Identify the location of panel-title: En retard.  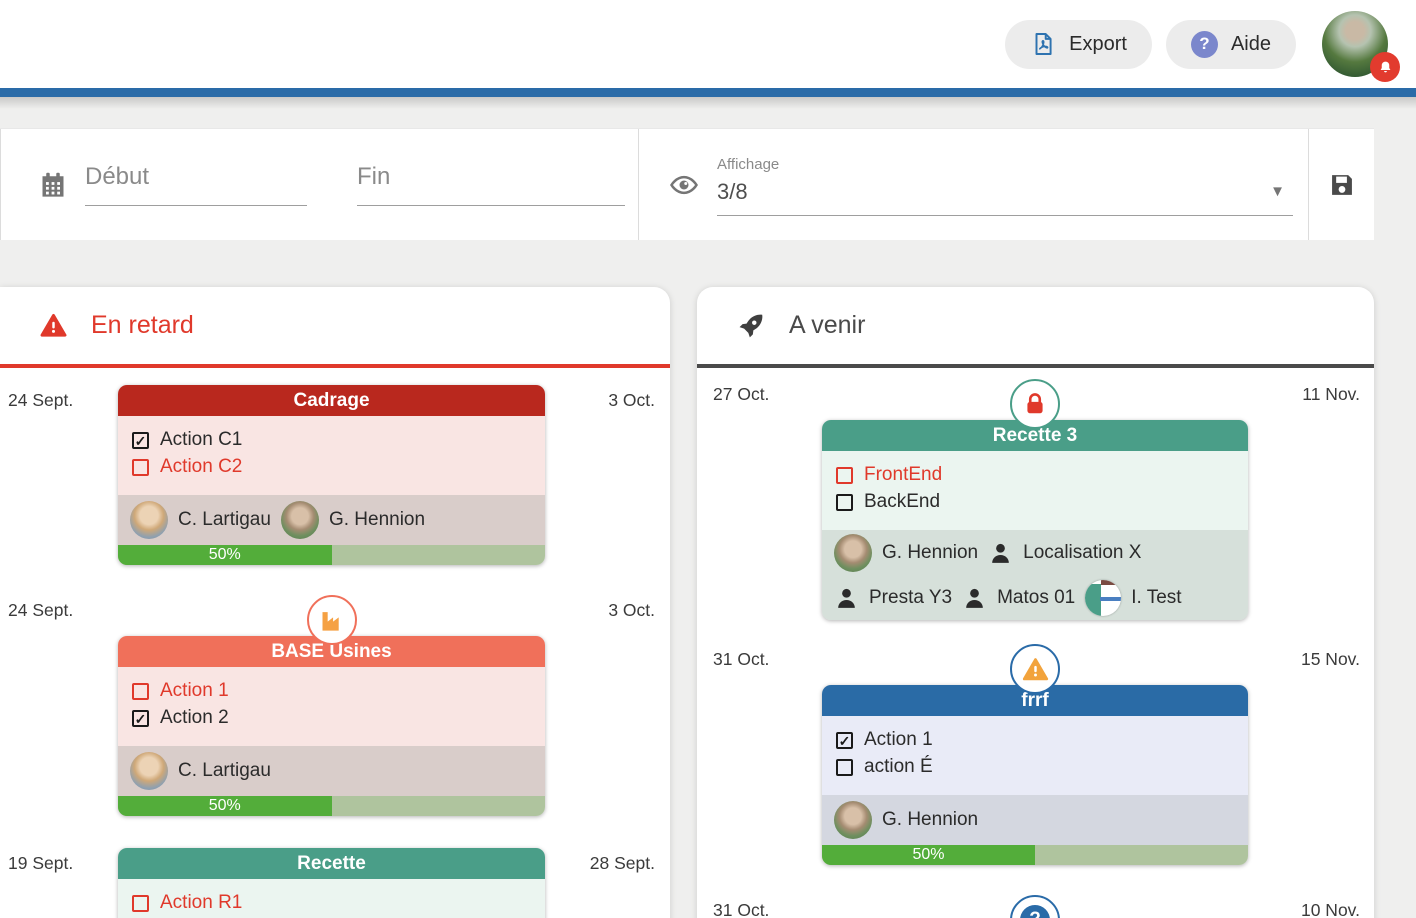
(142, 325).